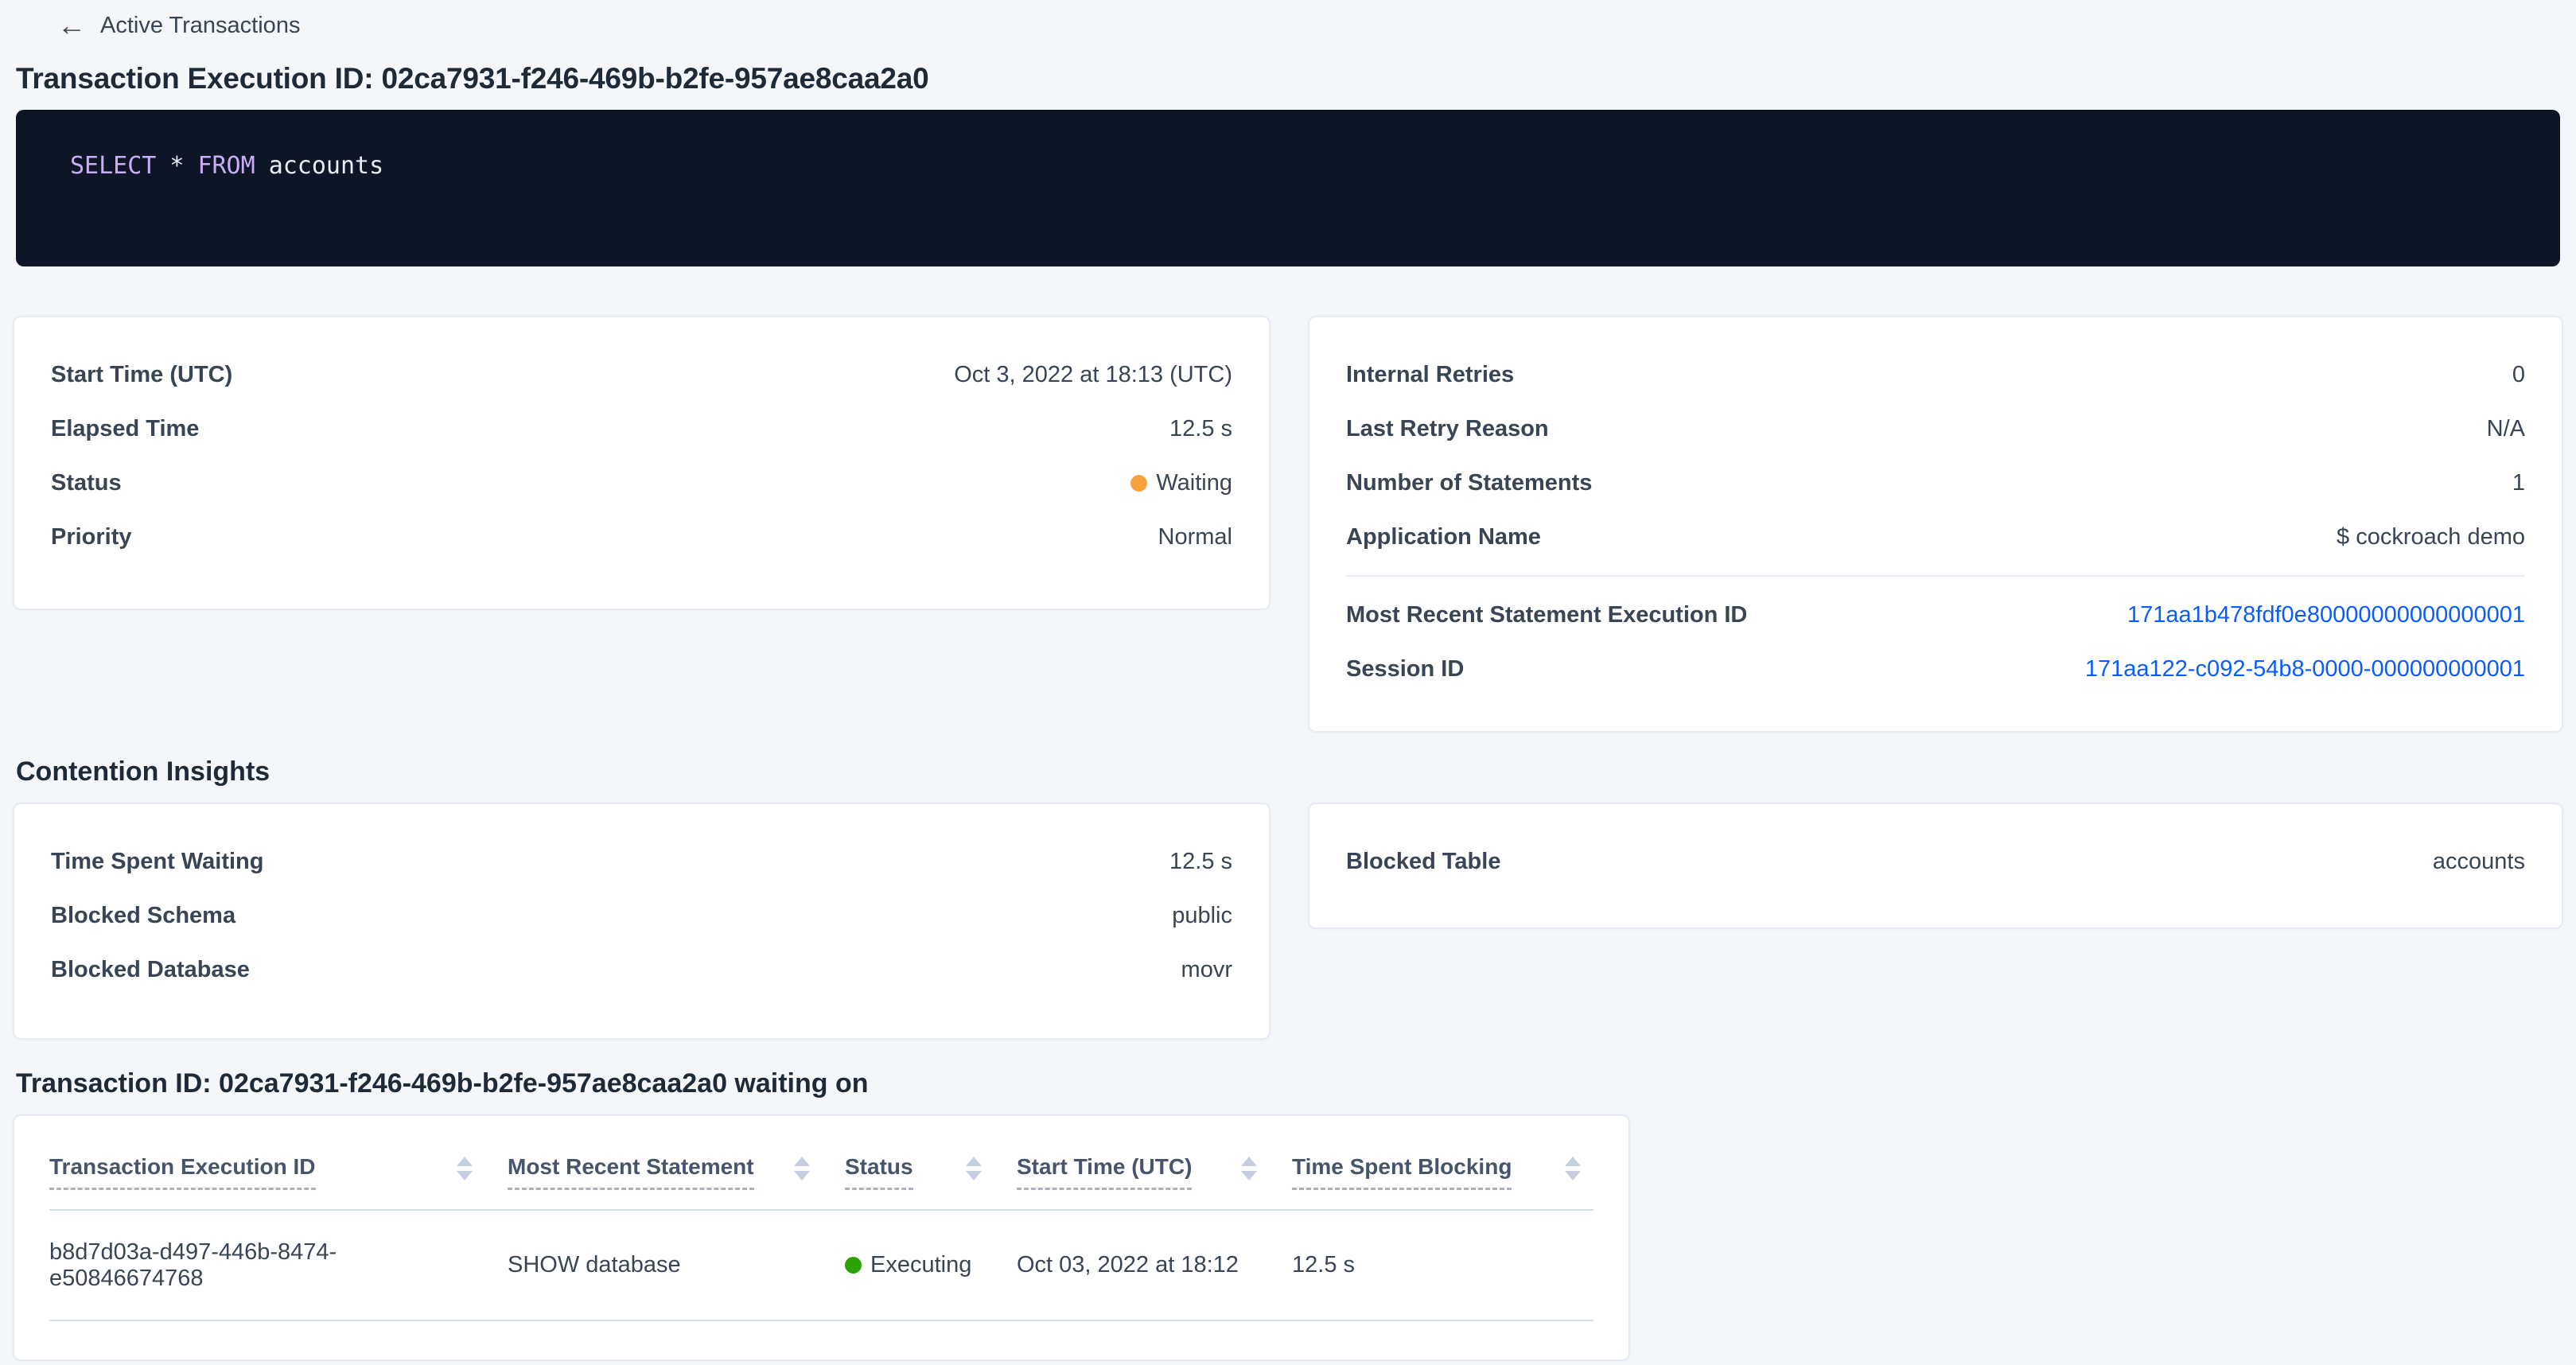  I want to click on cell-time-spent-blocking: 12.5 s, so click(1324, 1265).